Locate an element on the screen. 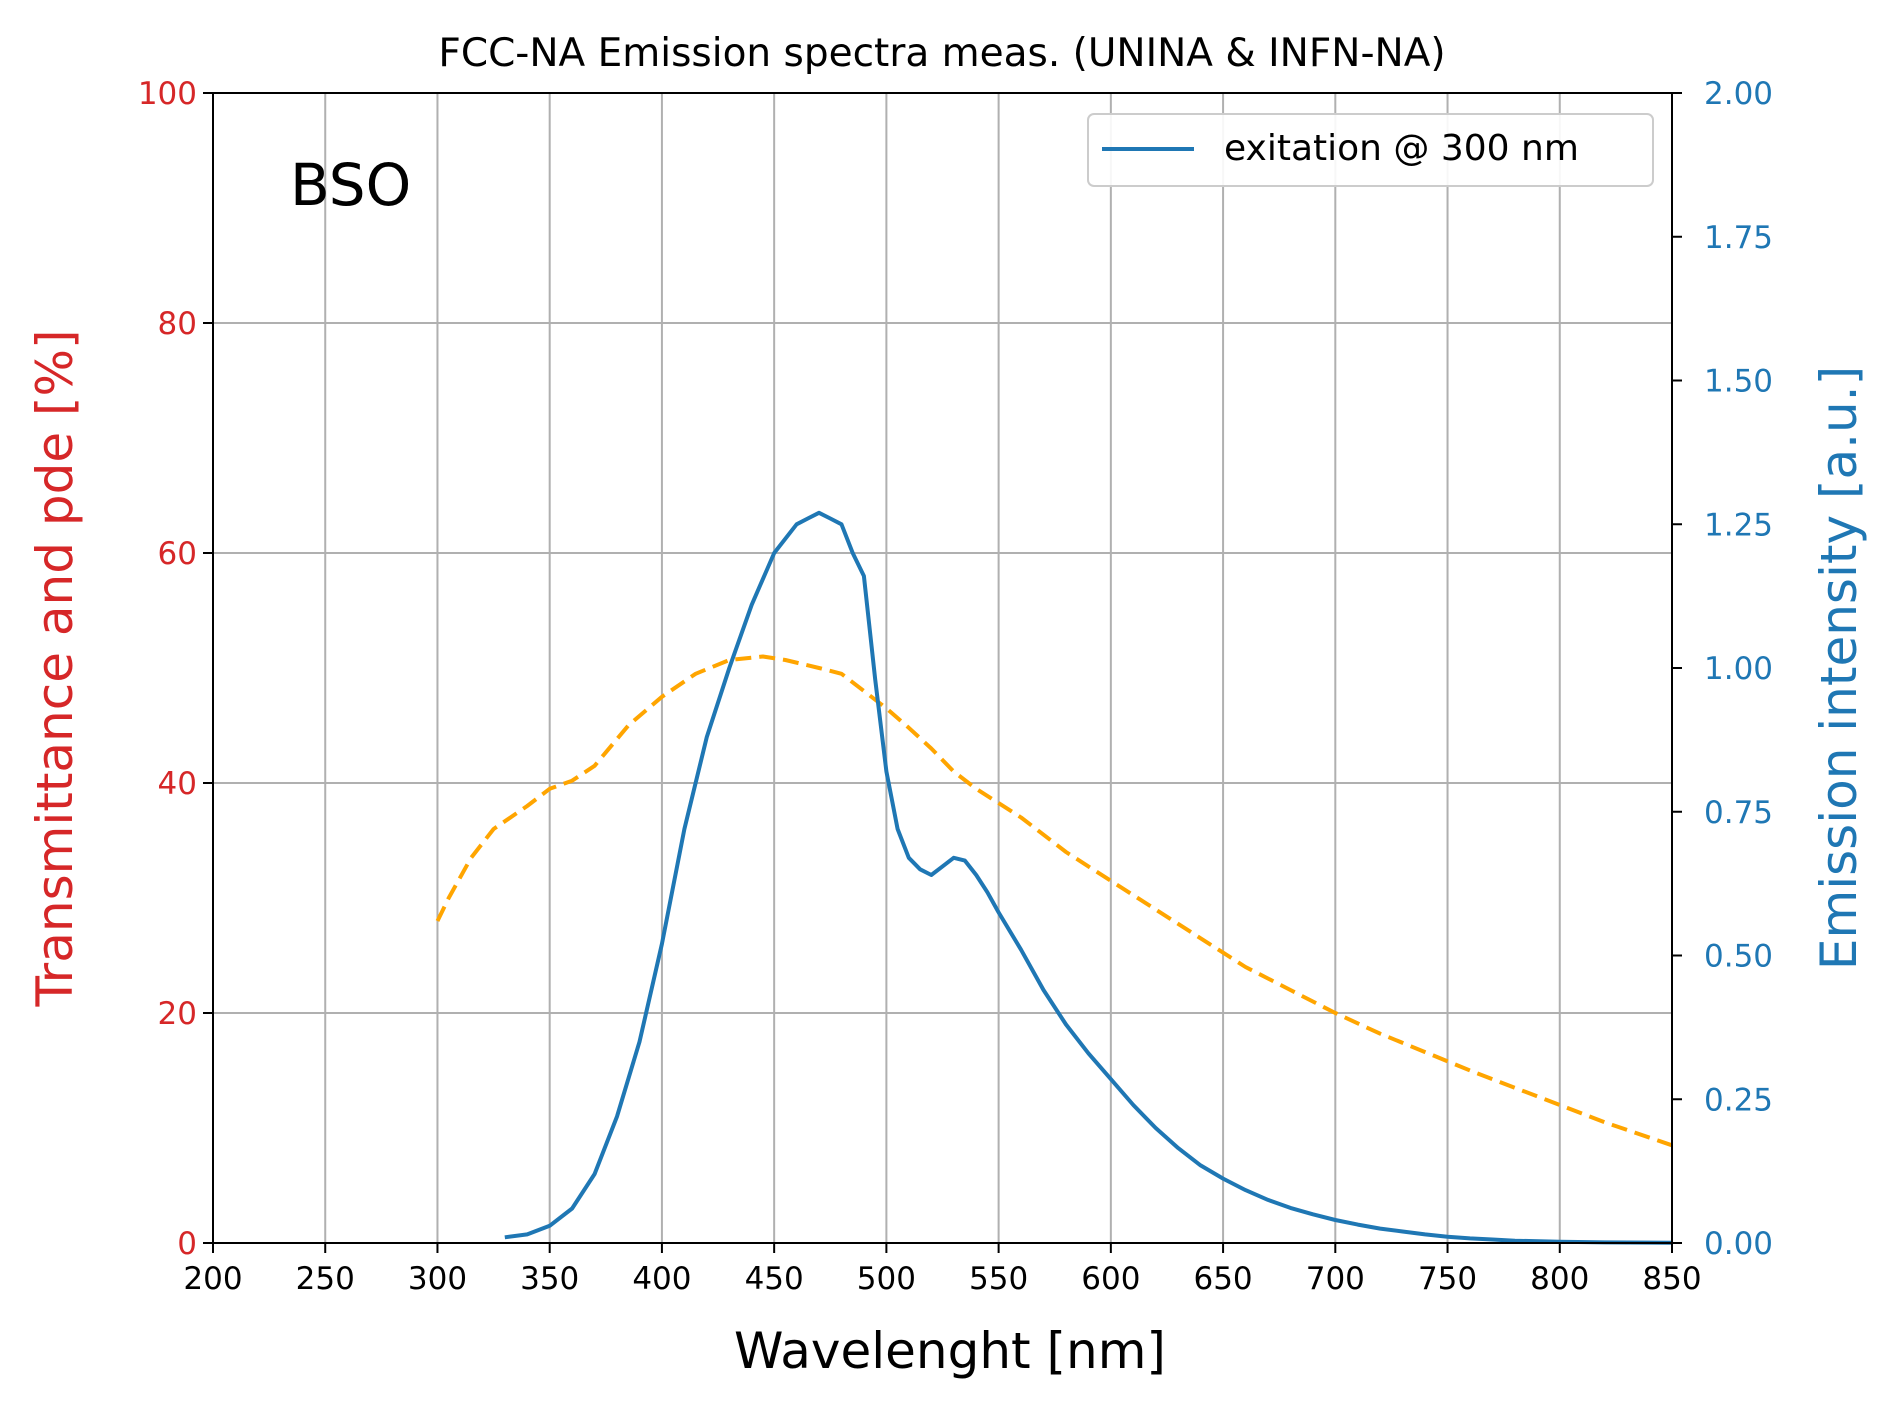  x-axis-label: Wavelenght [nm] is located at coordinates (950, 1351).